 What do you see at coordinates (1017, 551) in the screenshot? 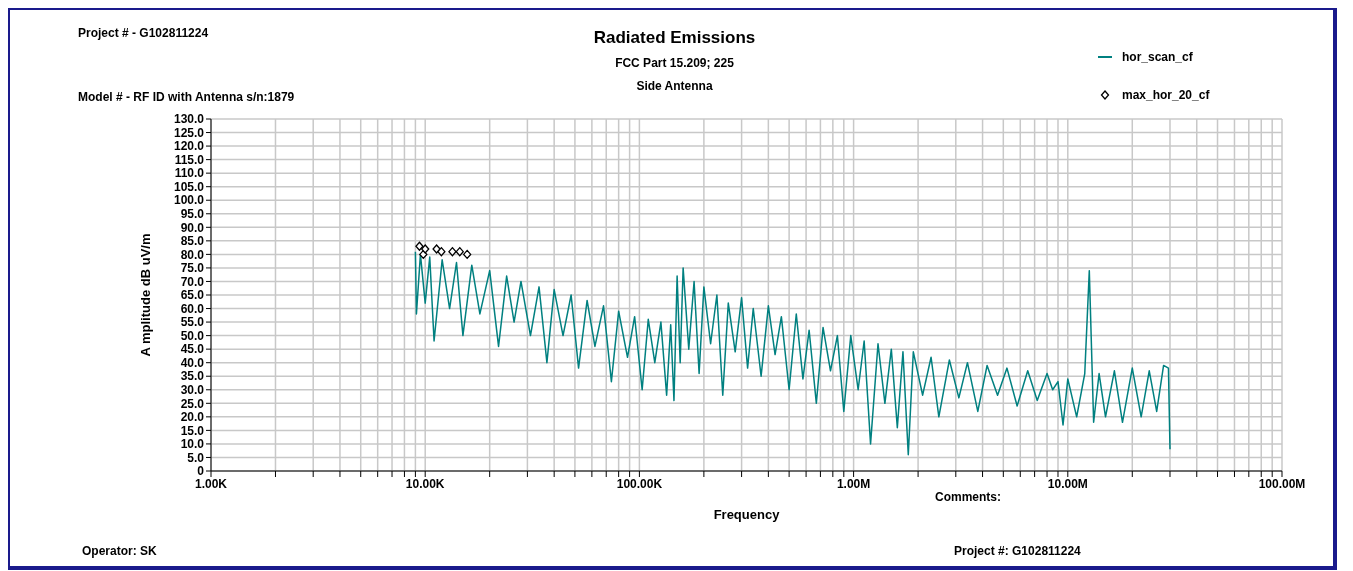
I see `text: Project #: G102811224` at bounding box center [1017, 551].